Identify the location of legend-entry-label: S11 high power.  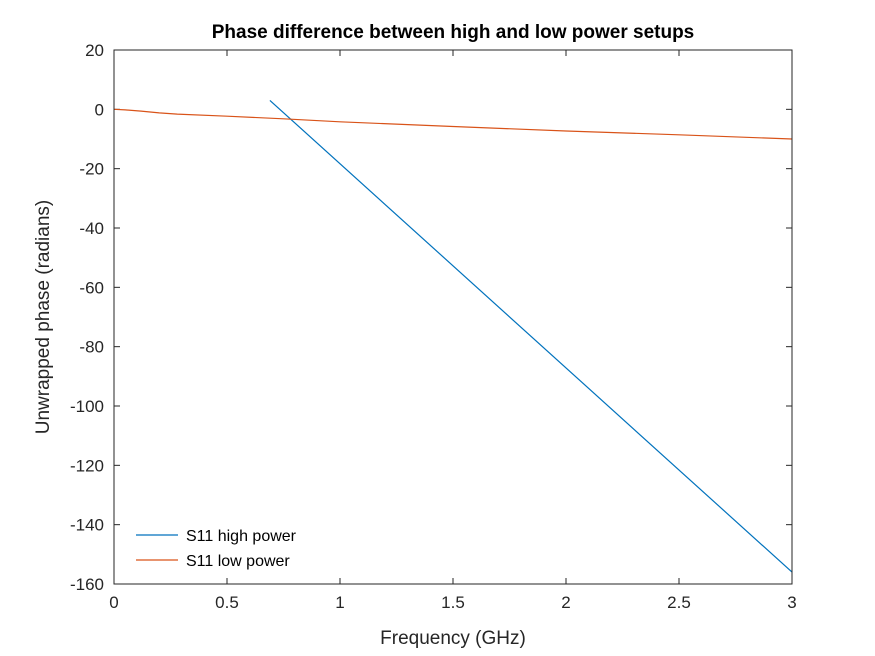
(241, 536).